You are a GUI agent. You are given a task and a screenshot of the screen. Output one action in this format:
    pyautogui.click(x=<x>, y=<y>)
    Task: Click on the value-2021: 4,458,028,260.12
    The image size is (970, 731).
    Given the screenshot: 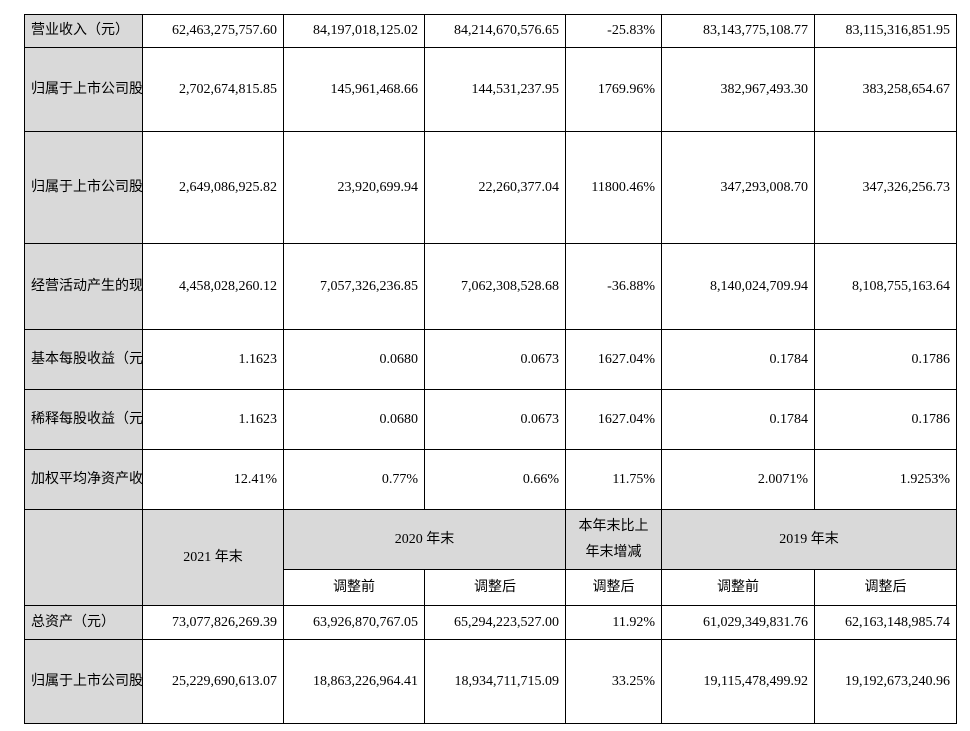 What is the action you would take?
    pyautogui.click(x=213, y=286)
    